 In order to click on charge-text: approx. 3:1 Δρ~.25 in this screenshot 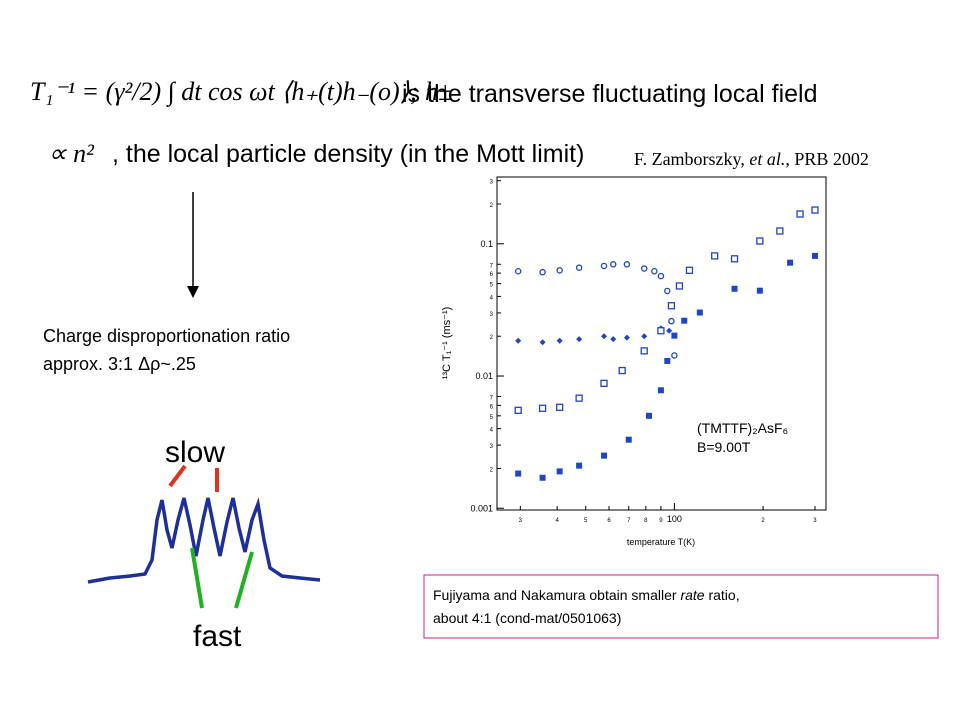, I will do `click(119, 364)`.